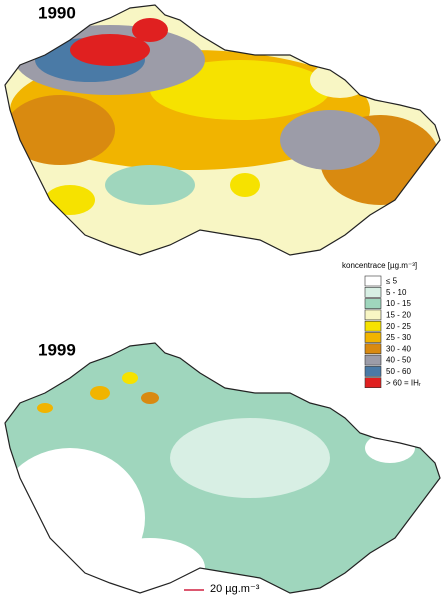 This screenshot has width=447, height=599. What do you see at coordinates (235, 589) in the screenshot?
I see `scale-label: 20 µg.m⁻³` at bounding box center [235, 589].